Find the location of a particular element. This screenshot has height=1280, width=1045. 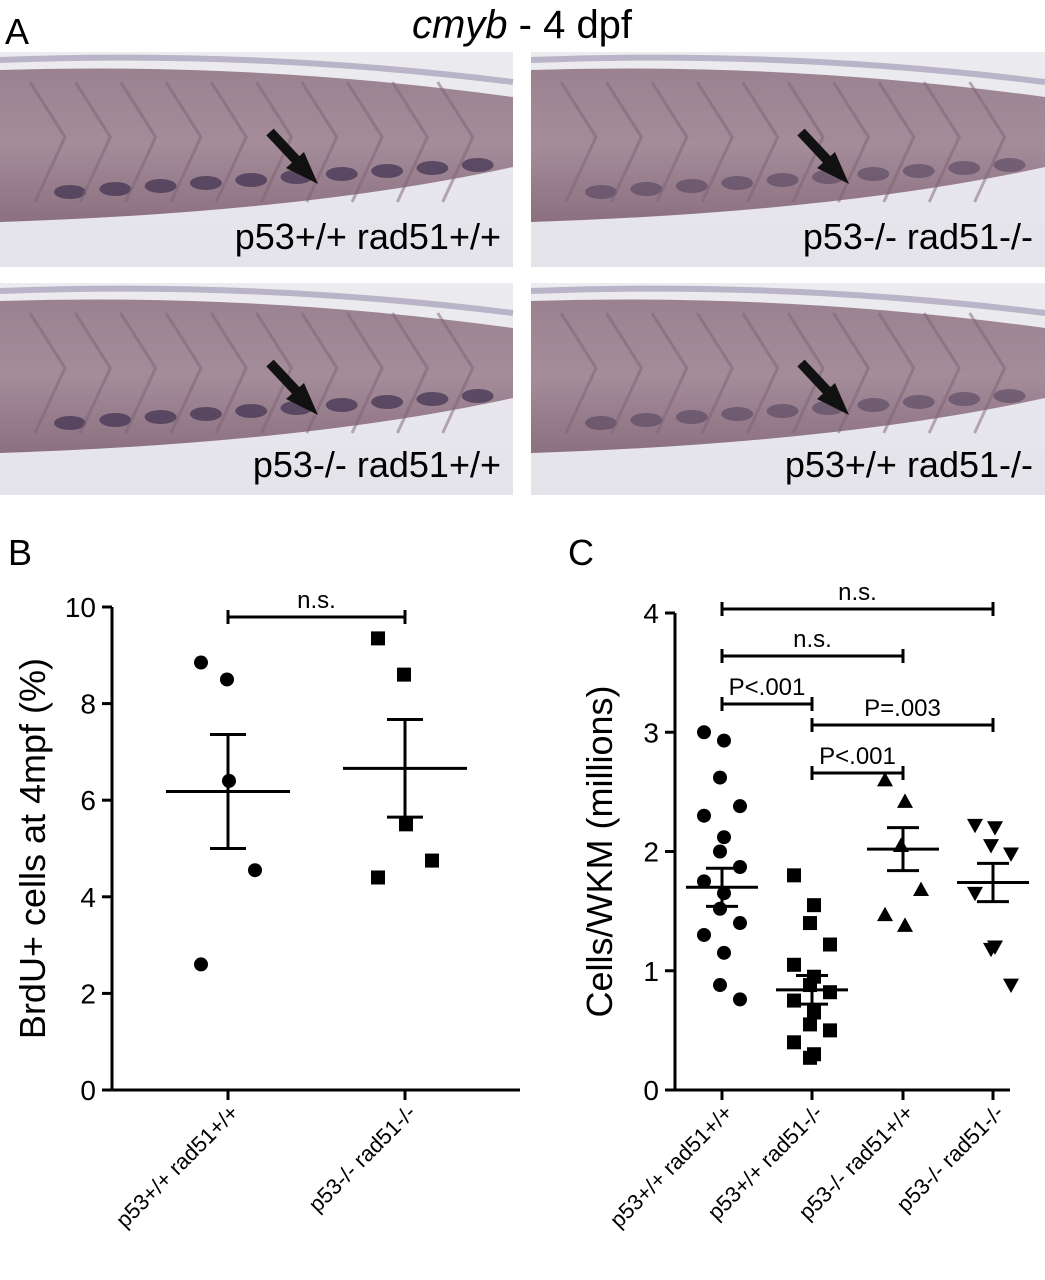

photo: p53+/+ rad51-/- is located at coordinates (787, 389).